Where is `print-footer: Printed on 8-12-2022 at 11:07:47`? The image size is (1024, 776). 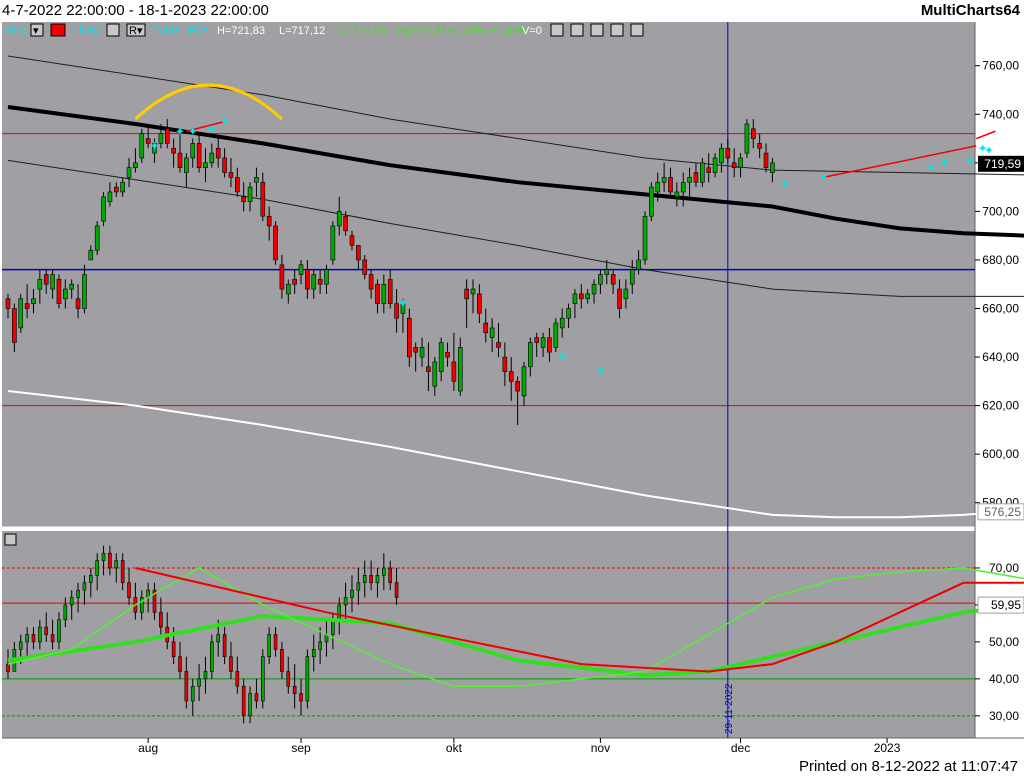
print-footer: Printed on 8-12-2022 at 11:07:47 is located at coordinates (908, 766).